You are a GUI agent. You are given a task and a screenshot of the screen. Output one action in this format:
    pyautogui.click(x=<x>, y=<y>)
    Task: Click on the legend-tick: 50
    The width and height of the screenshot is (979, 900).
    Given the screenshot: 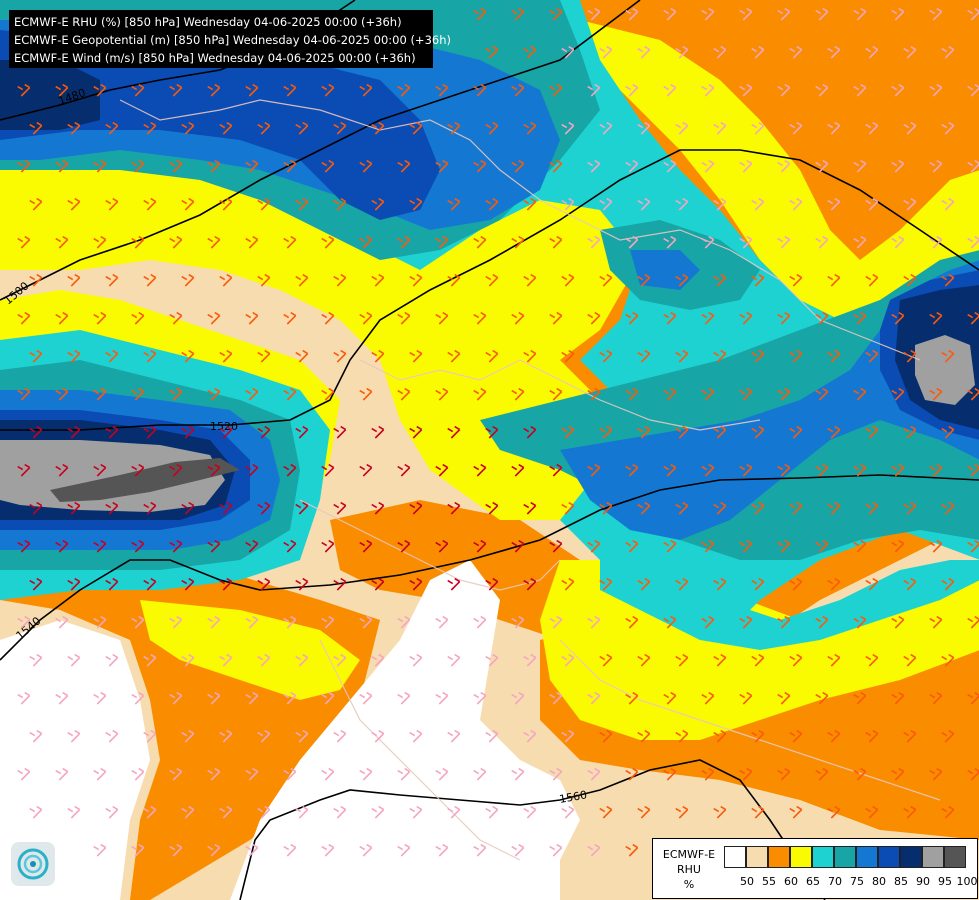 What is the action you would take?
    pyautogui.click(x=747, y=881)
    